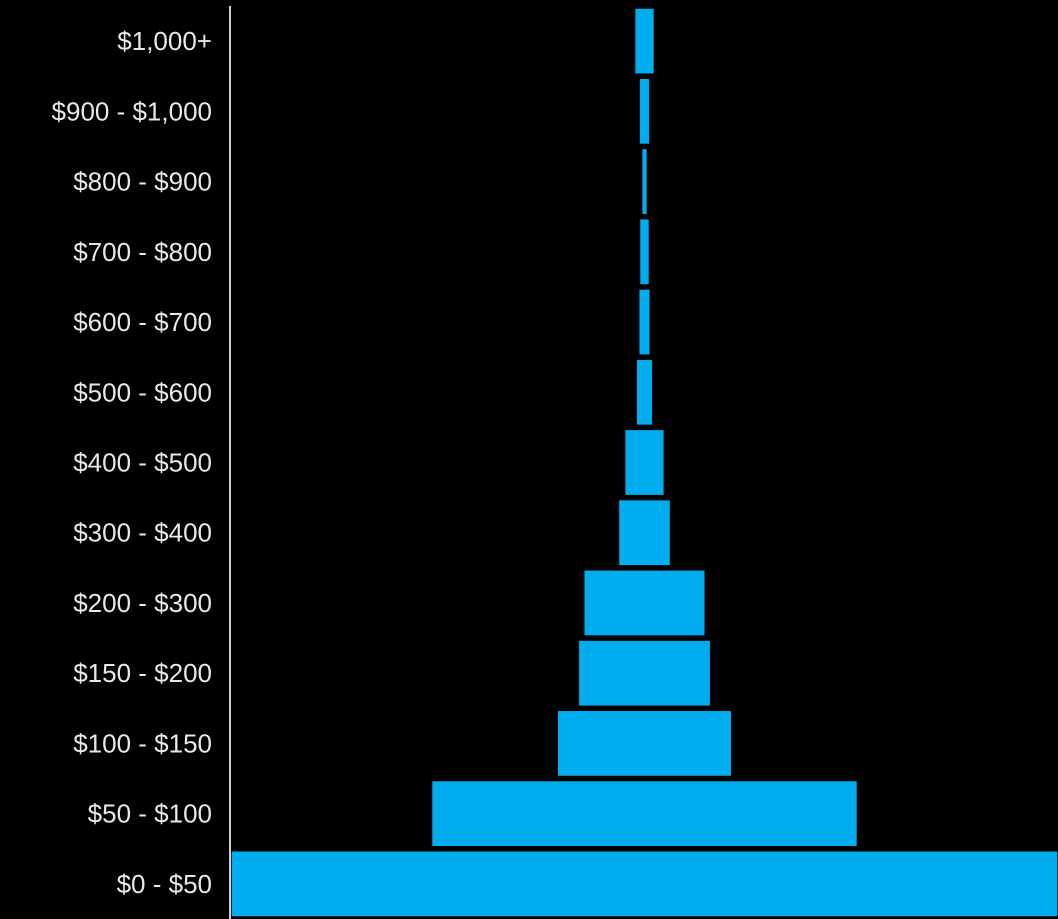 Image resolution: width=1058 pixels, height=919 pixels. I want to click on category-label: $700 - $800, so click(142, 252).